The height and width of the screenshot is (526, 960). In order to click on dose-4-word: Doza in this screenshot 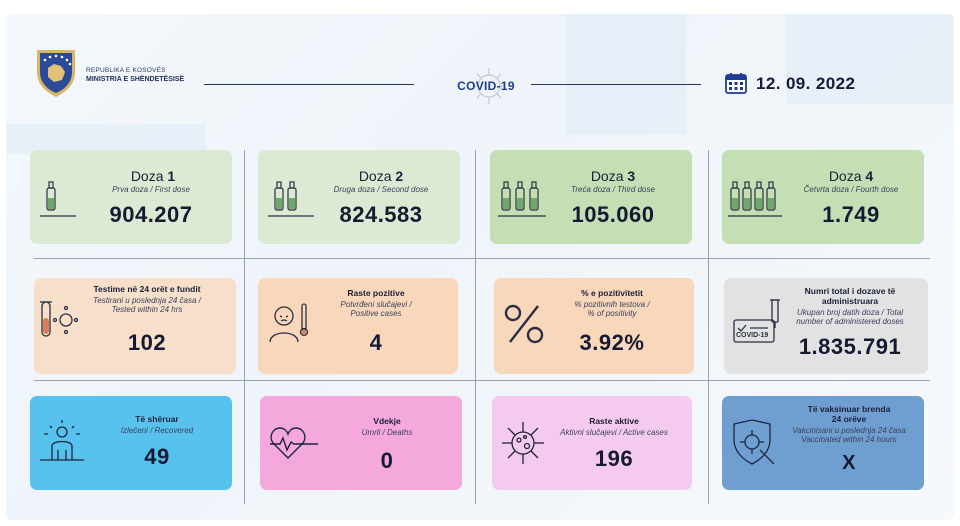, I will do `click(845, 176)`.